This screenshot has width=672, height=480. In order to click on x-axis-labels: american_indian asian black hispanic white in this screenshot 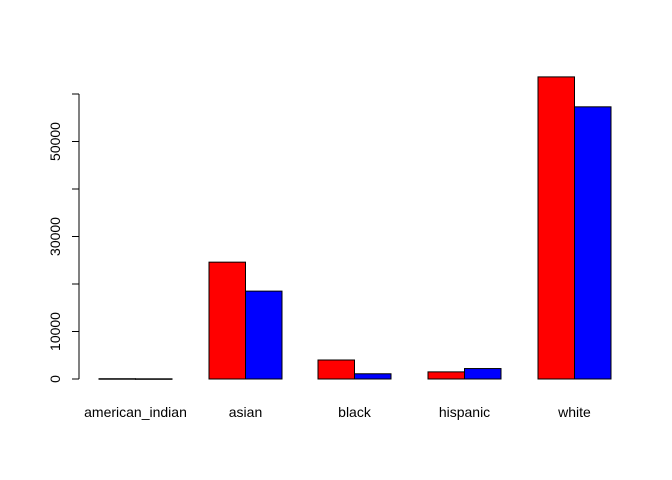, I will do `click(337, 412)`.